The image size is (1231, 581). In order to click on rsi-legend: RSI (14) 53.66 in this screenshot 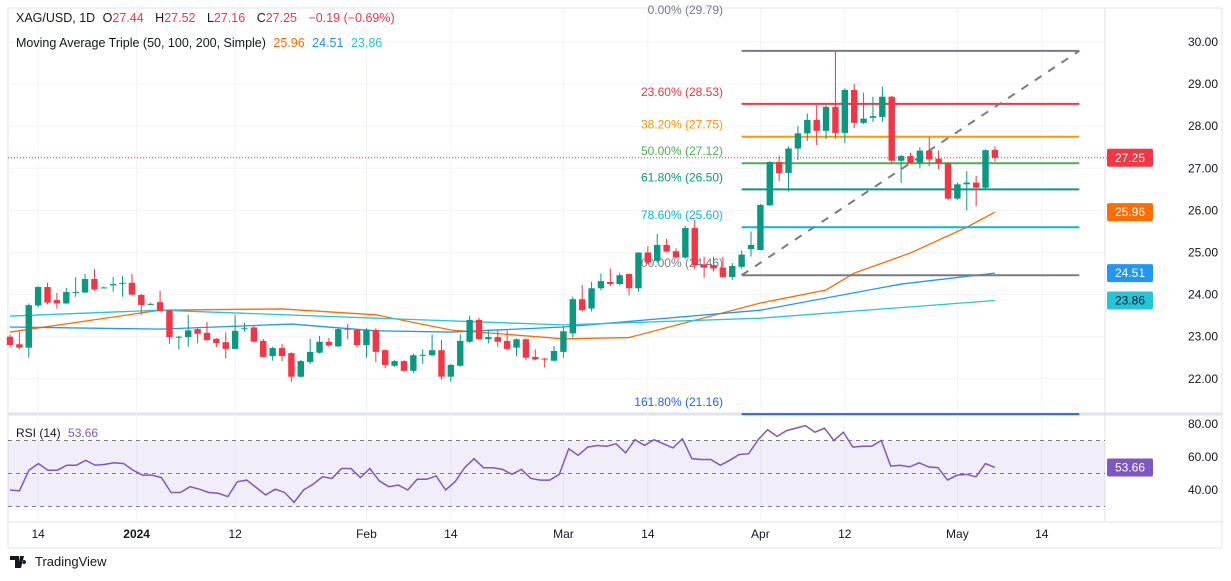, I will do `click(59, 433)`.